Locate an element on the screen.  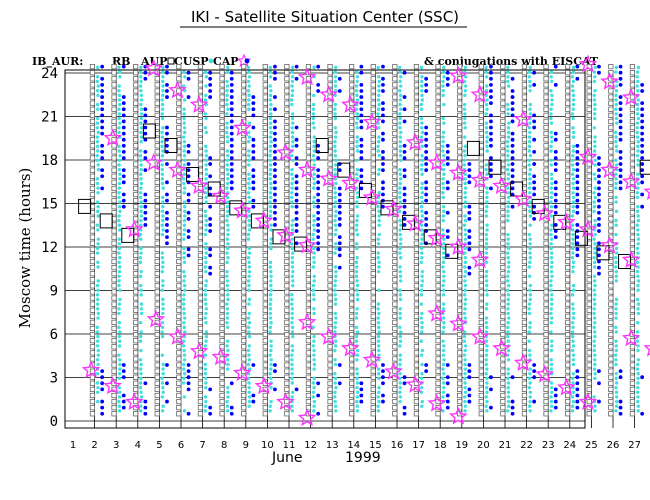
x-tick-label: 11 is located at coordinates (289, 445).